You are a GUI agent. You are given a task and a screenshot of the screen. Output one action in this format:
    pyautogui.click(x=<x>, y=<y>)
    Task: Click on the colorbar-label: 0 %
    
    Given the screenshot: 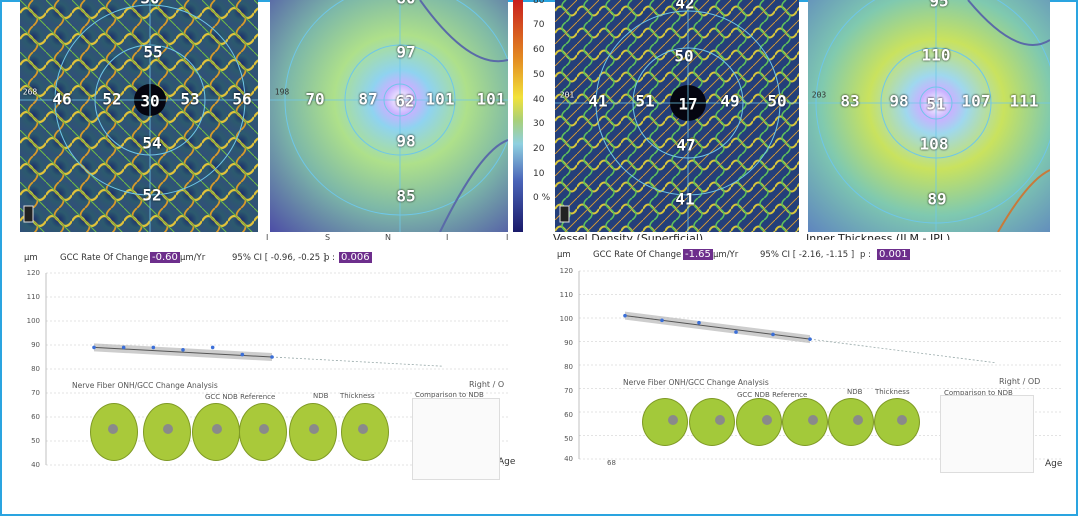 What is the action you would take?
    pyautogui.click(x=542, y=198)
    